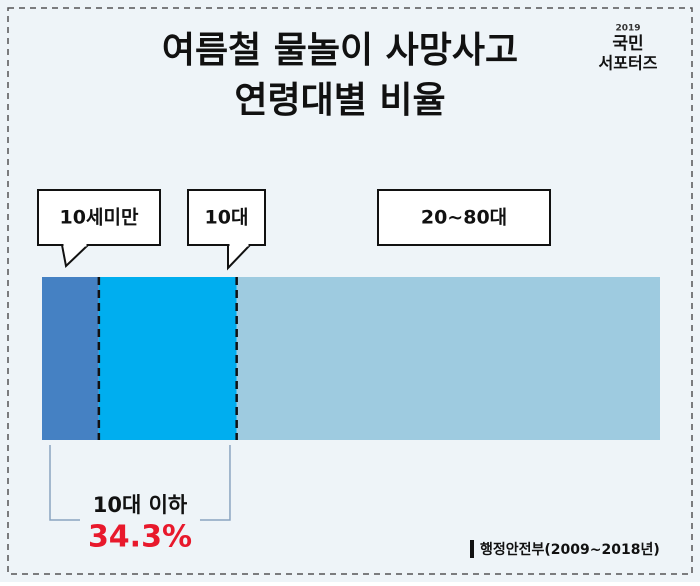 This screenshot has height=586, width=700. What do you see at coordinates (628, 63) in the screenshot?
I see `logo-text: 서포터즈` at bounding box center [628, 63].